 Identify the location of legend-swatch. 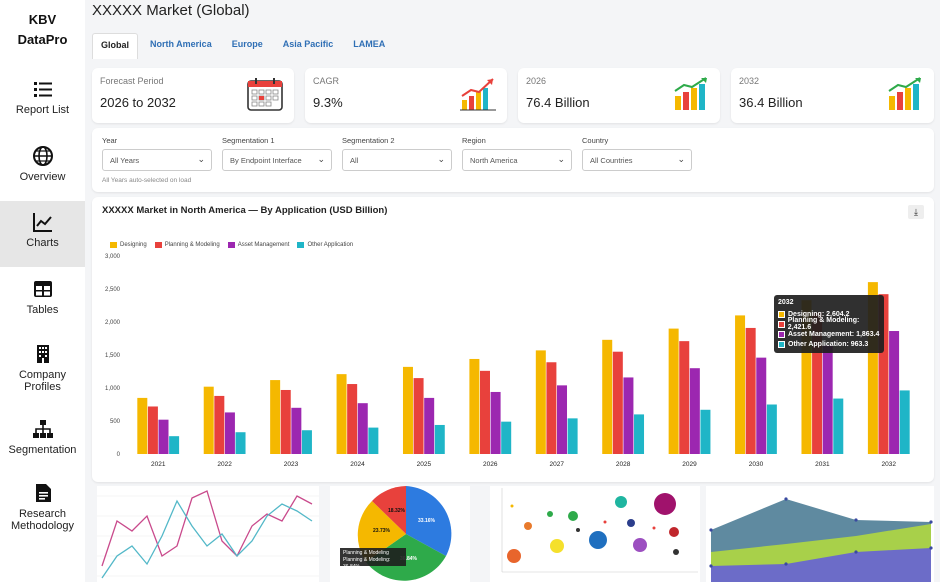
(231, 245).